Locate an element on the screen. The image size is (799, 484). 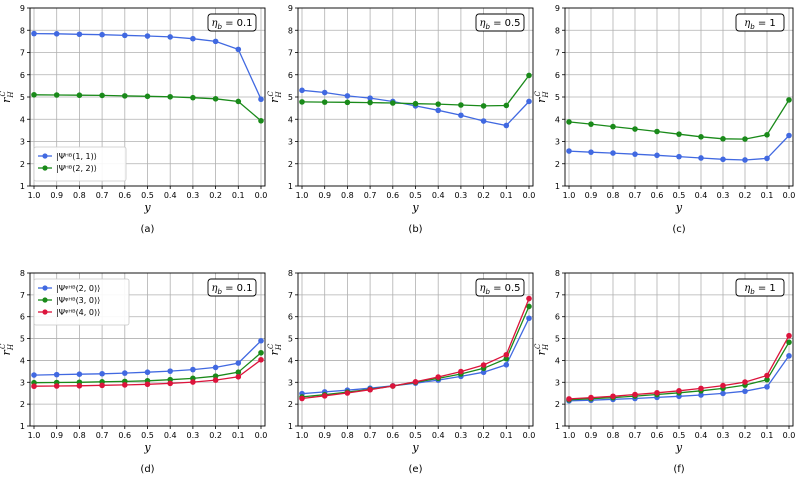
x-tick-label: 0.0 is located at coordinates (529, 195).